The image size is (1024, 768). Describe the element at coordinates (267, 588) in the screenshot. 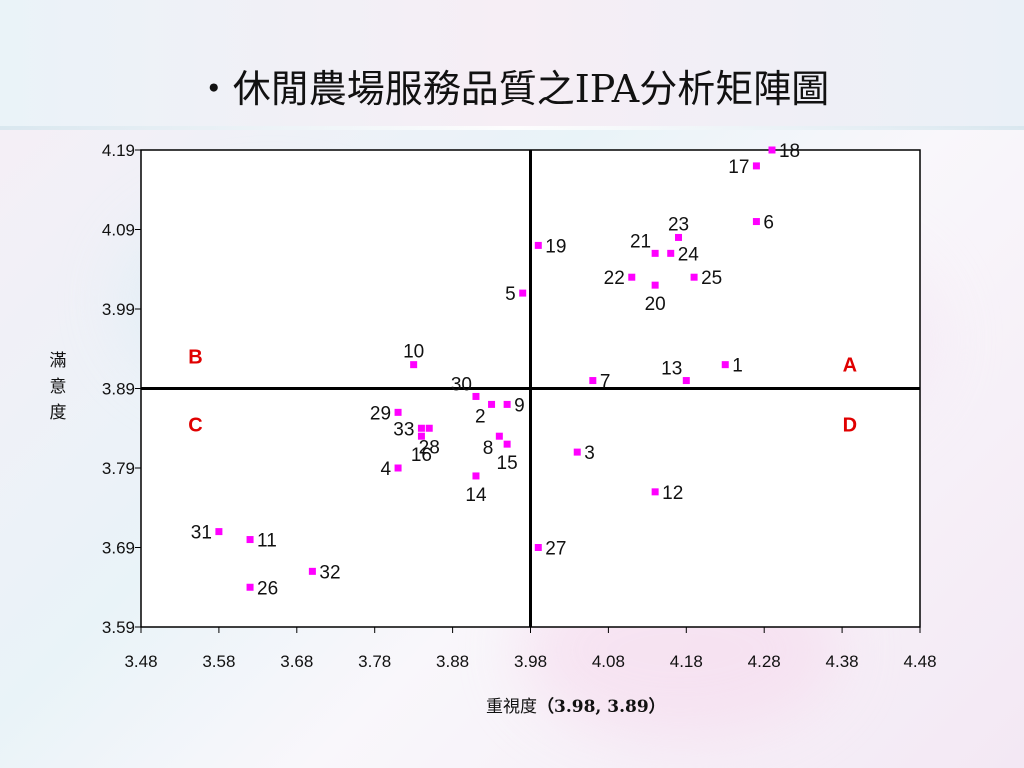

I see `point-label: 26` at that location.